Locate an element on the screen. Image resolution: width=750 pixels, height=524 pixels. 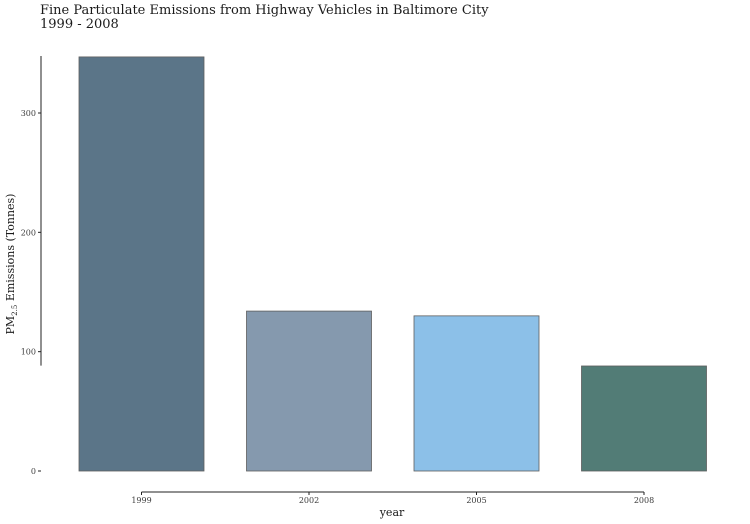
x-axis-title: year is located at coordinates (392, 512).